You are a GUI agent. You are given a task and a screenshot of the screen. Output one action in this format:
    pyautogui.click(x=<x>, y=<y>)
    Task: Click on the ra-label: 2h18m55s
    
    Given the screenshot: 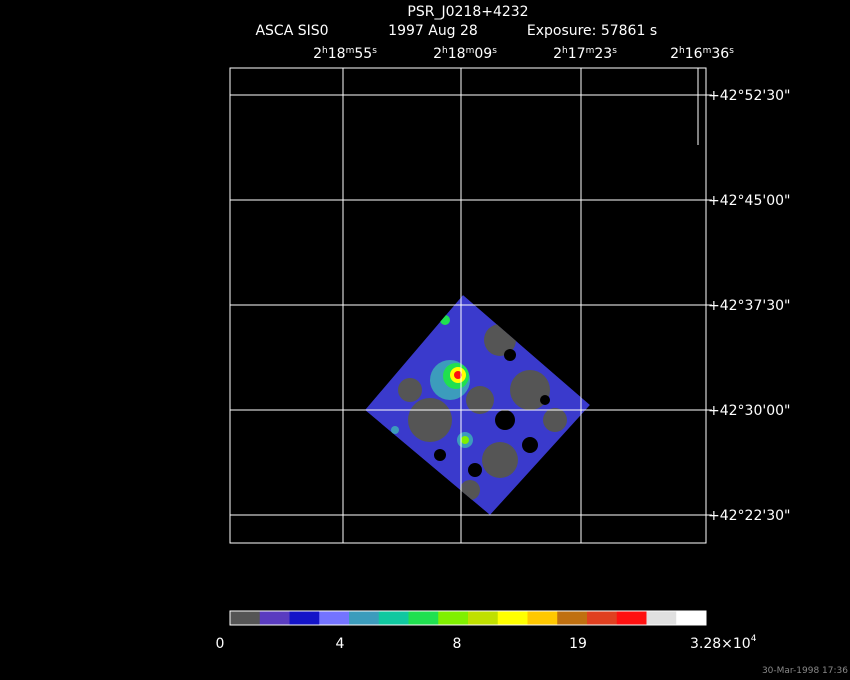 What is the action you would take?
    pyautogui.click(x=345, y=54)
    